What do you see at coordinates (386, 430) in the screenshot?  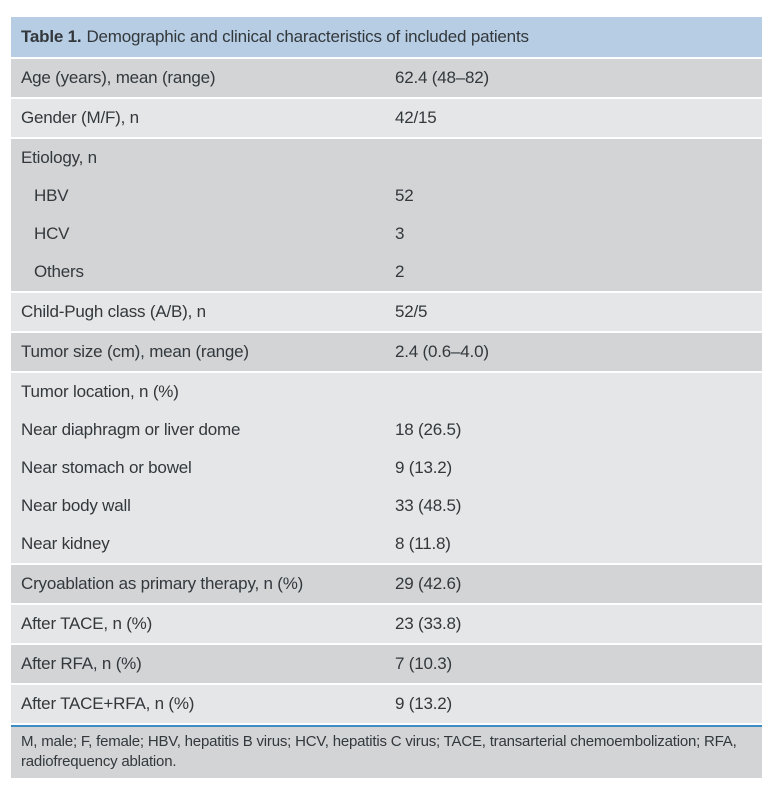 I see `table-row: Near diaphragm or liver dome 18 (26.5)` at bounding box center [386, 430].